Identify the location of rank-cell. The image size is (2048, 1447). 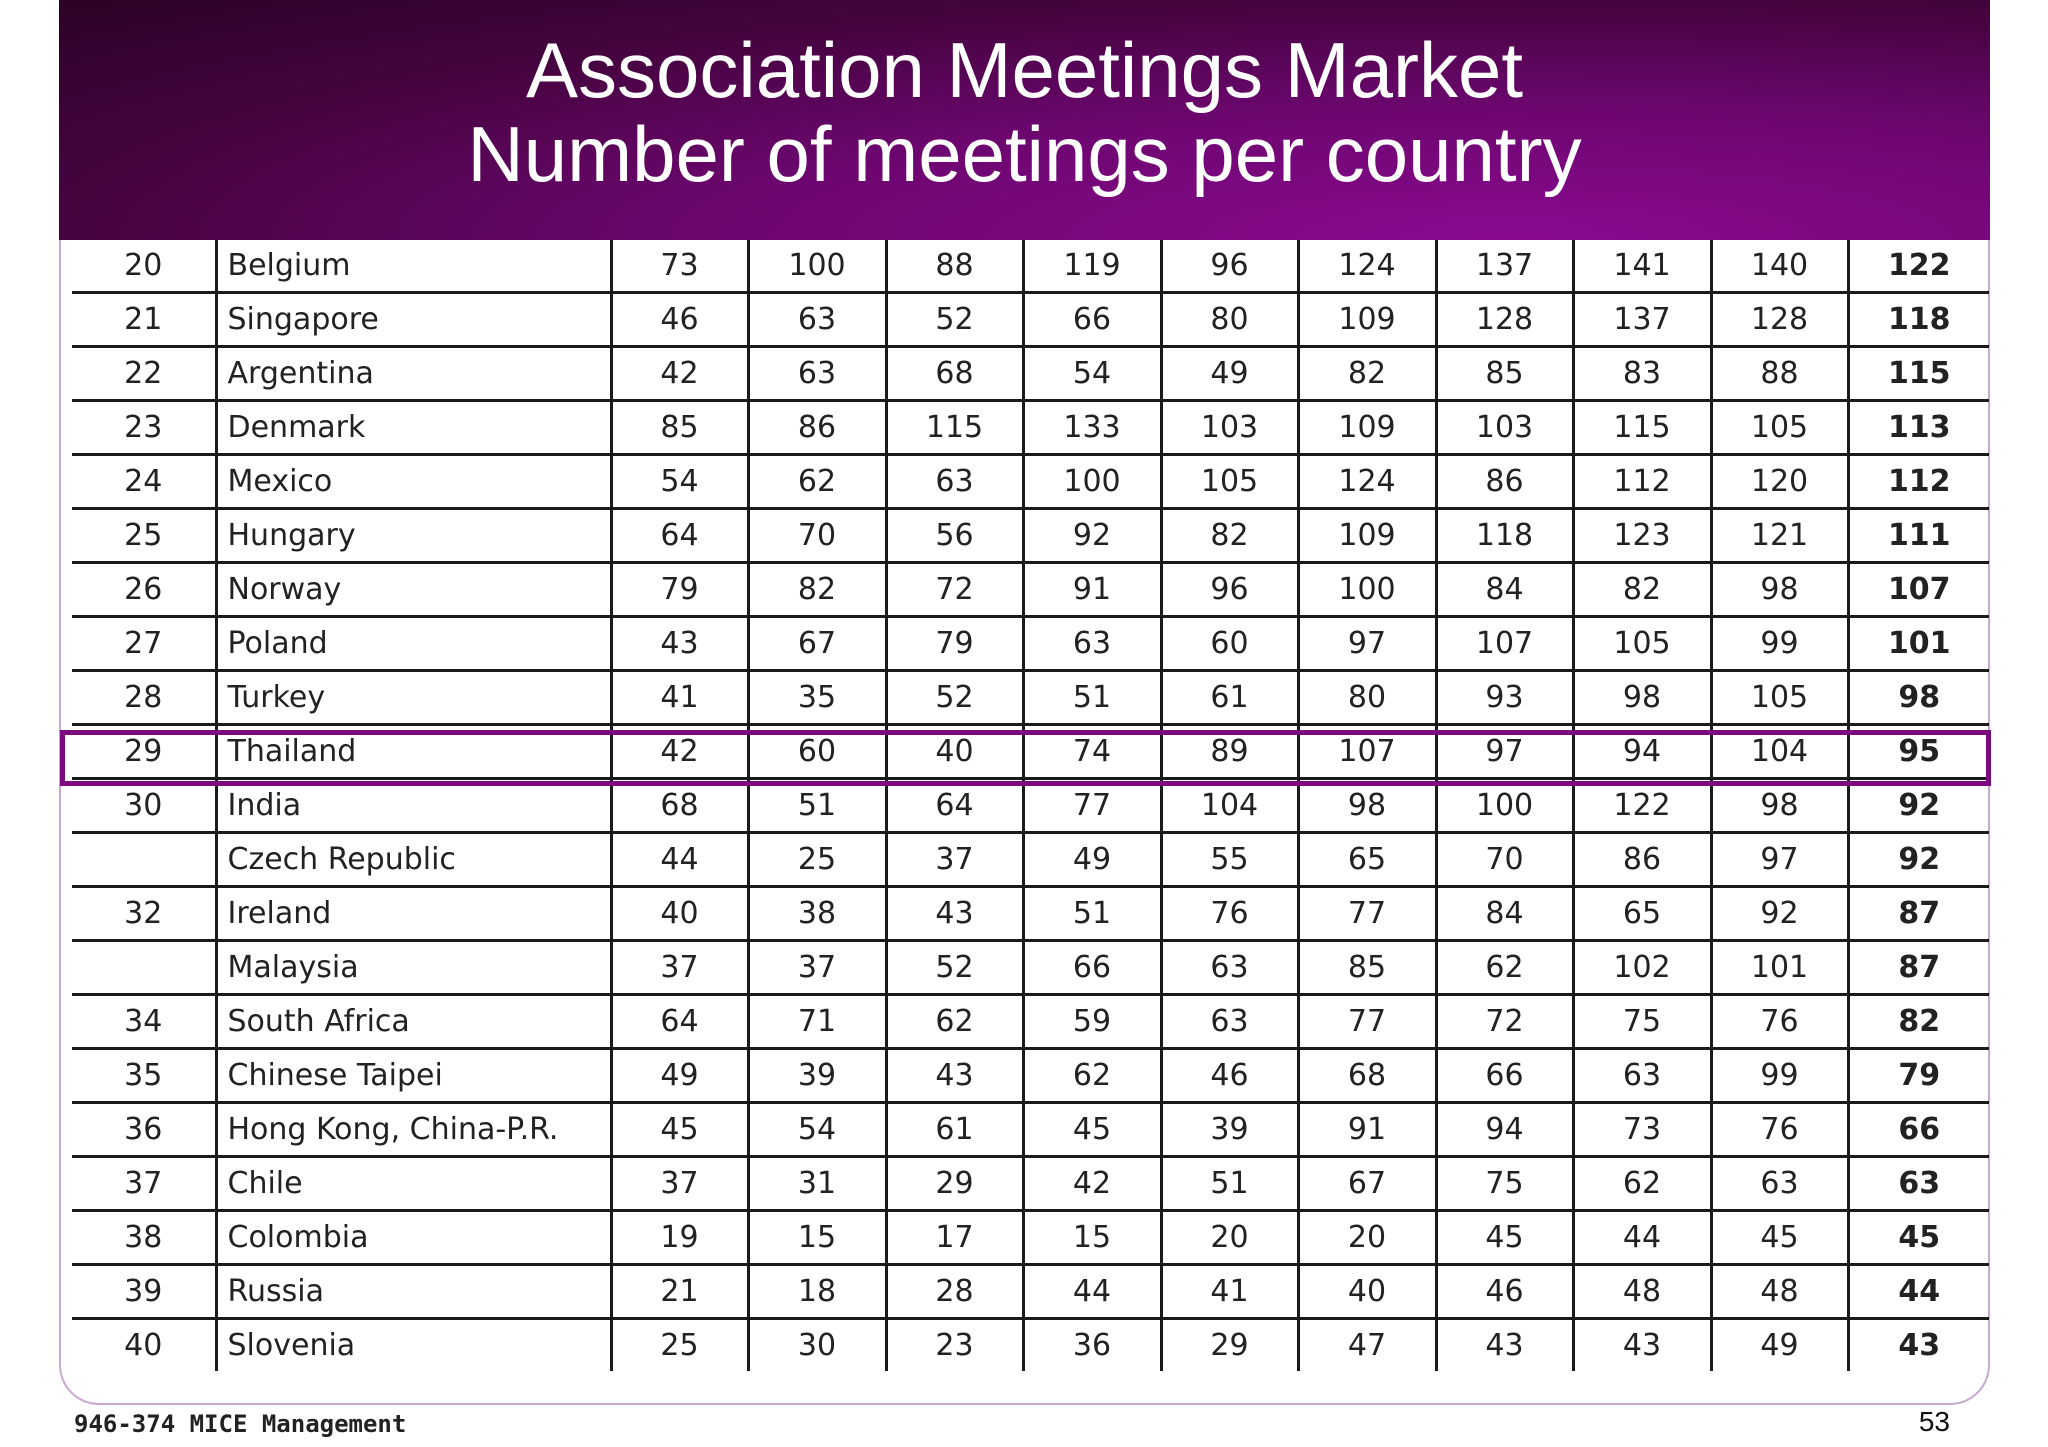
(145, 967).